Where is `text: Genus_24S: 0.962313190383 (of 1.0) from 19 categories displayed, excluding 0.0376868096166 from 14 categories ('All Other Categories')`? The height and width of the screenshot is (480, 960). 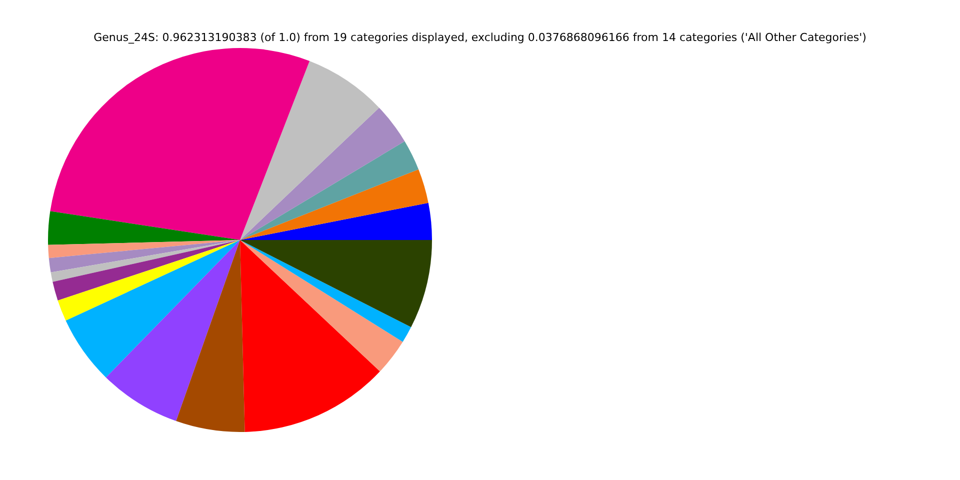
text: Genus_24S: 0.962313190383 (of 1.0) from 19 categories displayed, excluding 0.0376868096166 from 14 categories ('All Other Categories') is located at coordinates (480, 37).